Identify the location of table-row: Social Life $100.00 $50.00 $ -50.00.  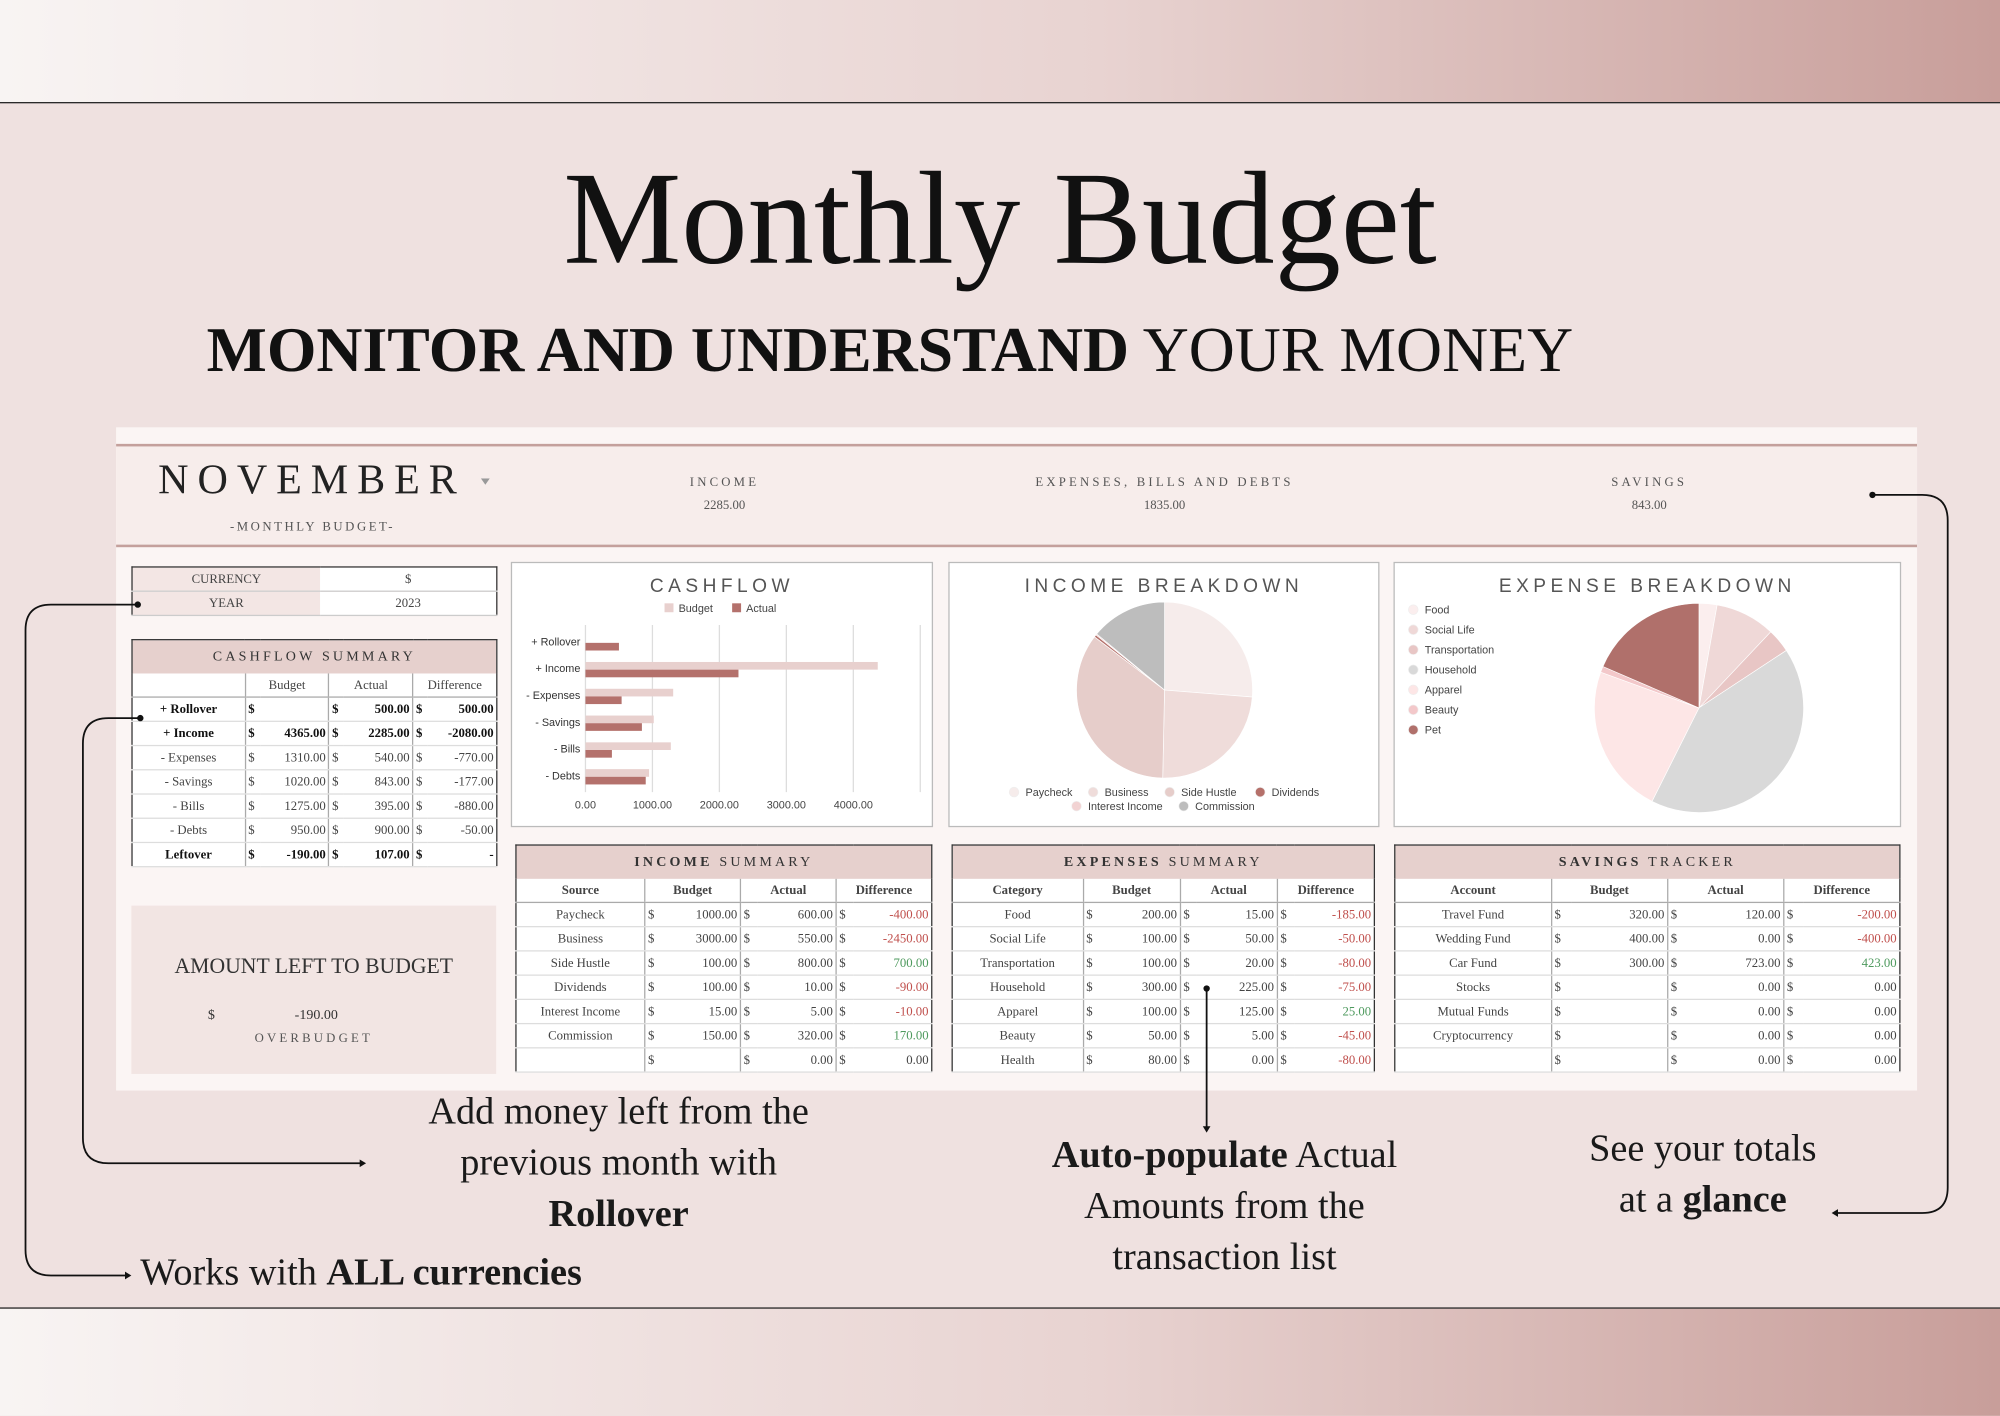
(1163, 939).